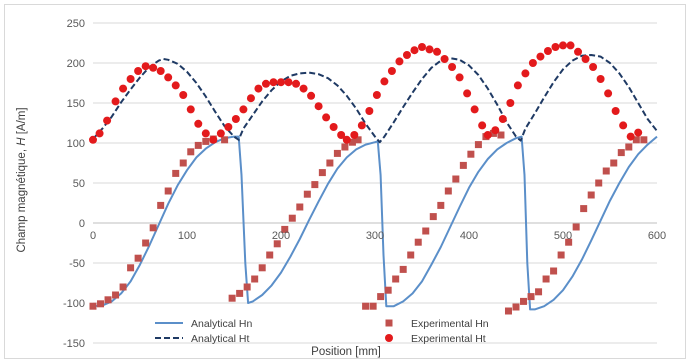 The image size is (691, 364). Describe the element at coordinates (375, 236) in the screenshot. I see `x-tick-label: 300` at that location.